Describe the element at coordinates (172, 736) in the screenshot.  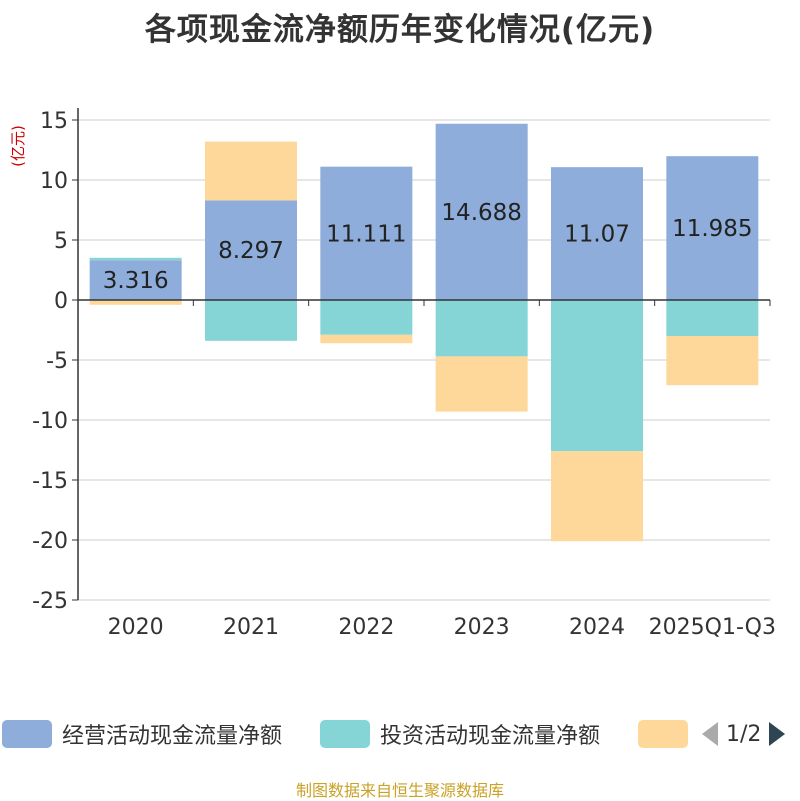
I see `legend-label-operating: 经营活动现金流量净额` at that location.